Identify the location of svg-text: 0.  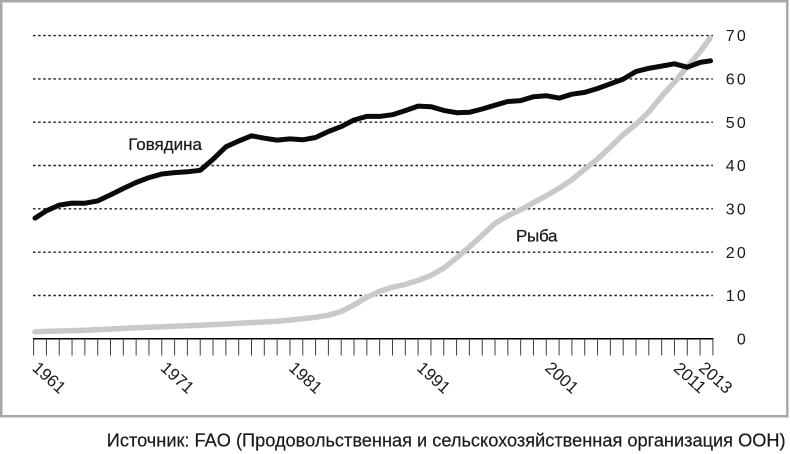
(742, 339).